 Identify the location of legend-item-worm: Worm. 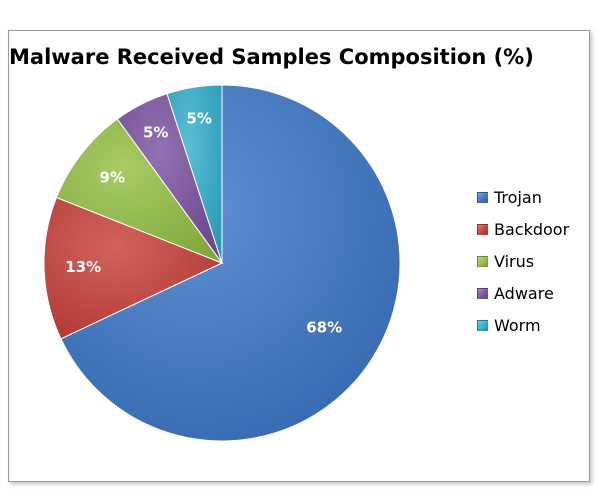
(537, 325).